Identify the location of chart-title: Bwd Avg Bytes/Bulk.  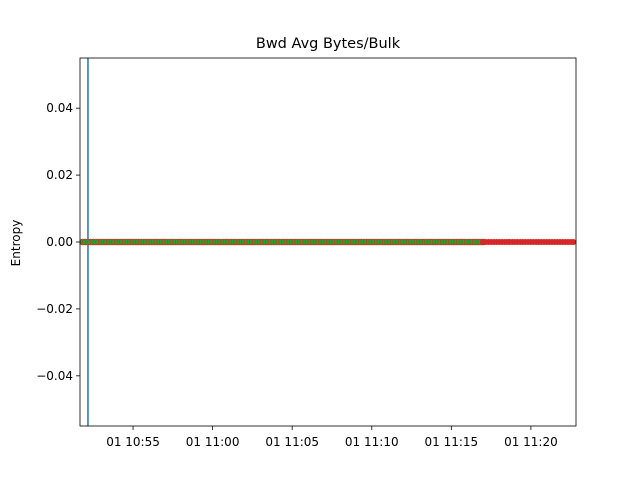
(328, 44).